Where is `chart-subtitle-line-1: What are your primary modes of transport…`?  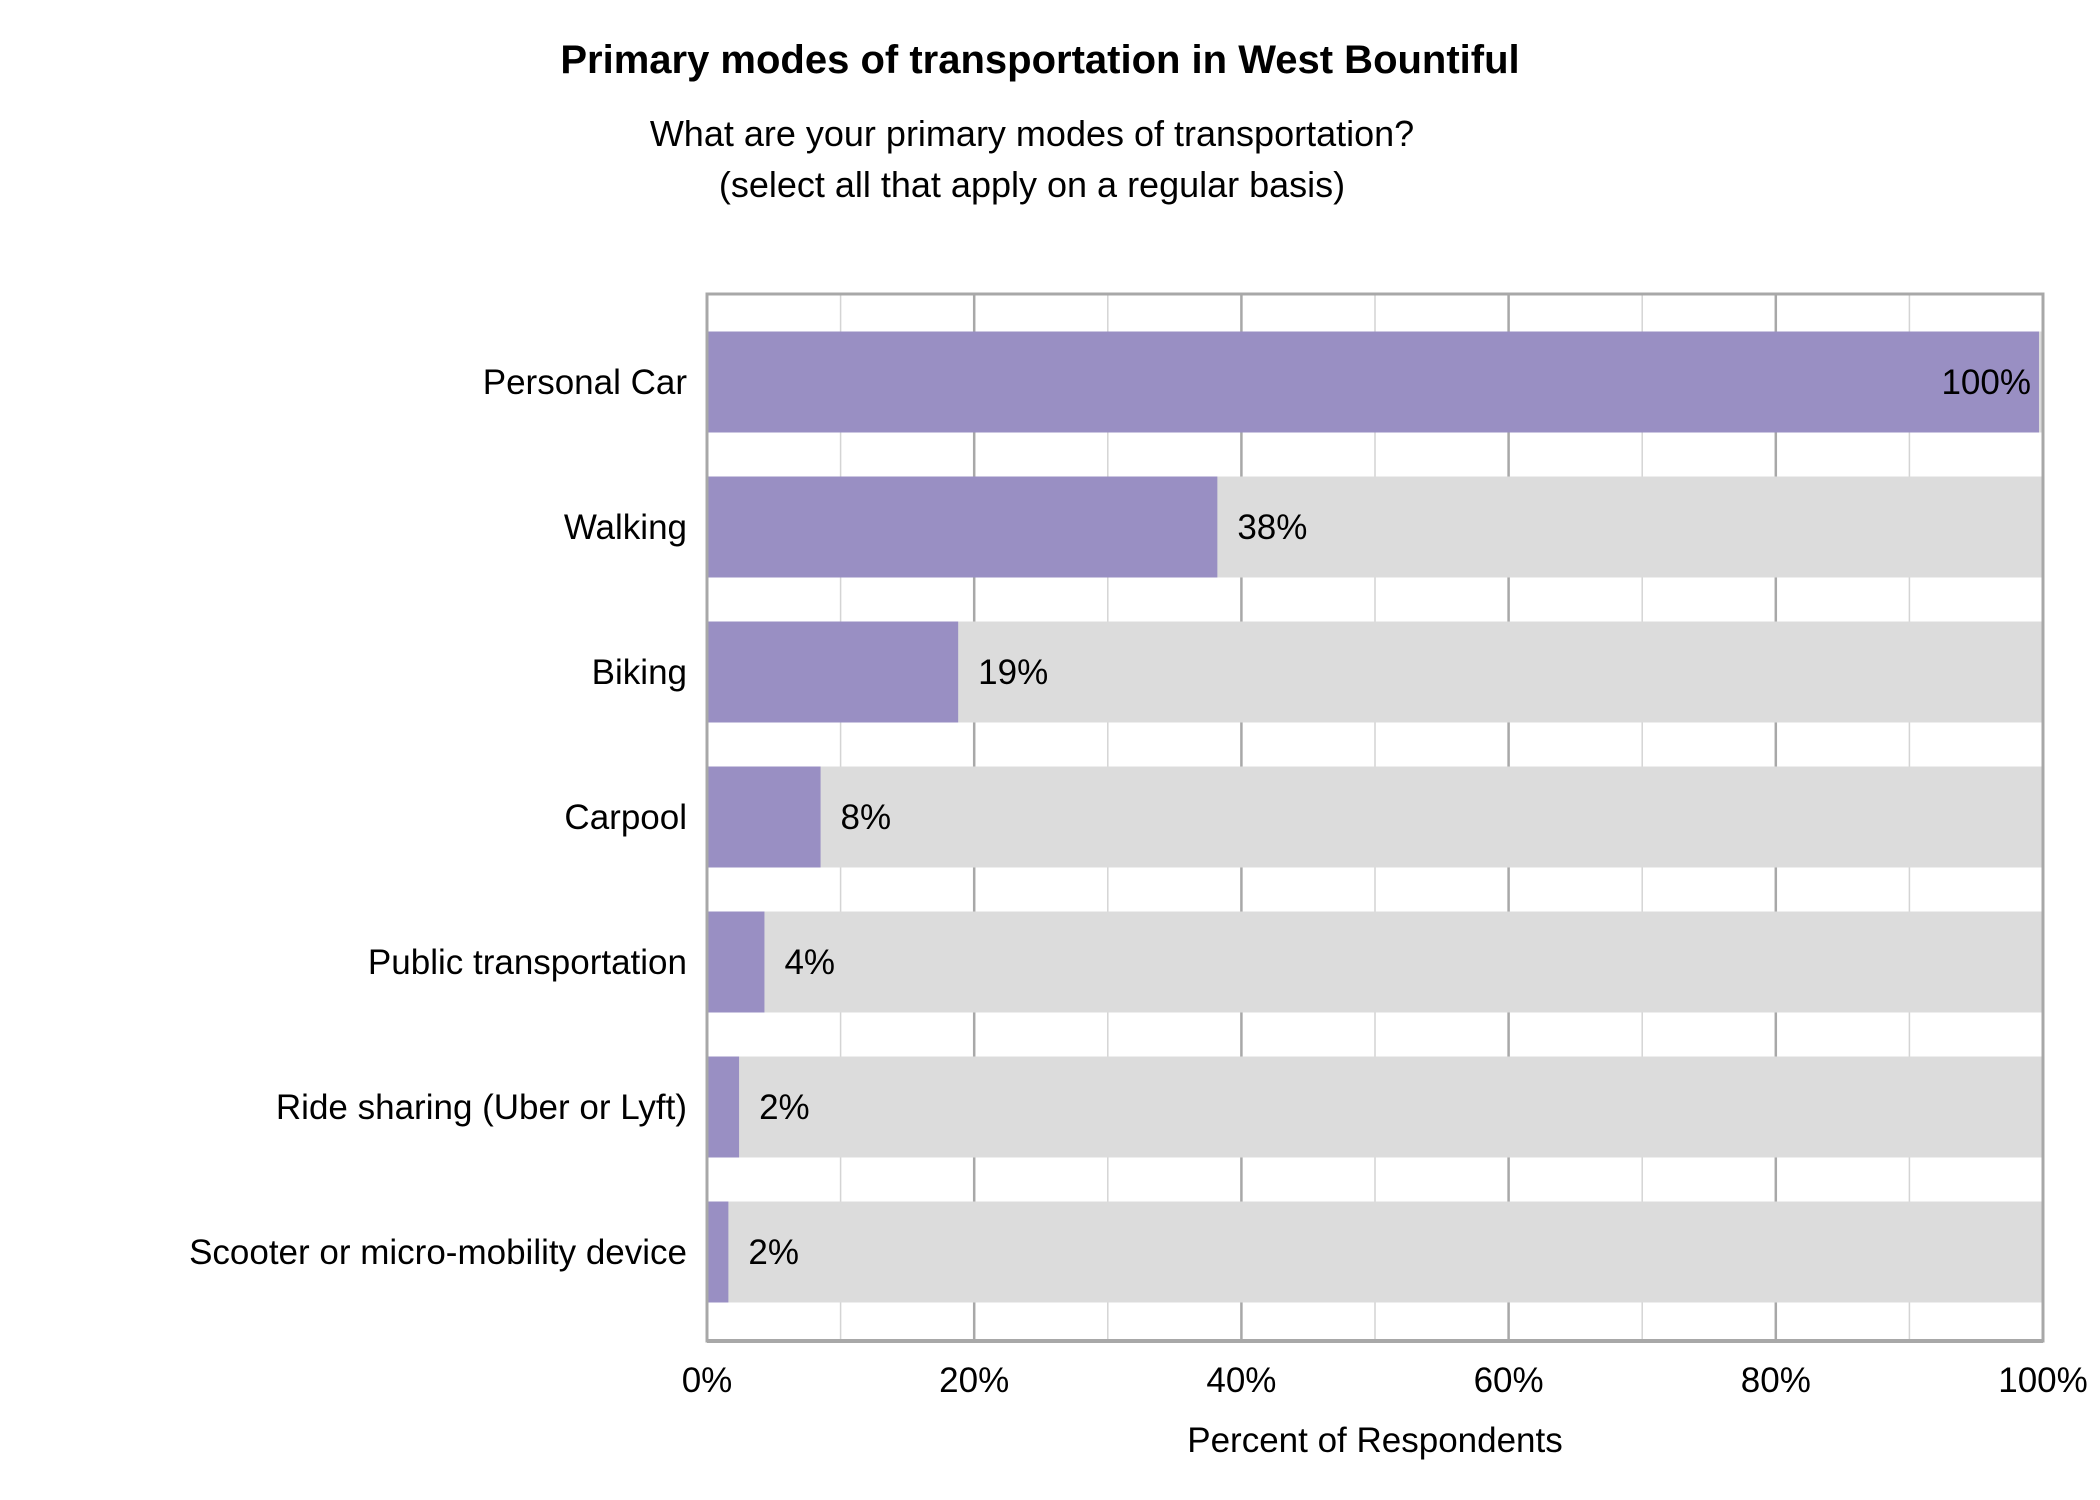
chart-subtitle-line-1: What are your primary modes of transport… is located at coordinates (1032, 133).